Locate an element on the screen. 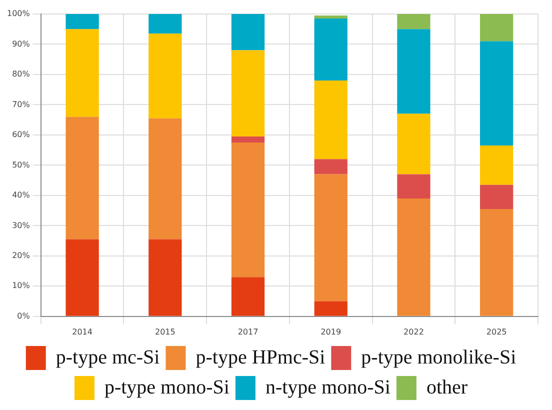 The width and height of the screenshot is (552, 410). y-tick-label: 40% is located at coordinates (21, 195).